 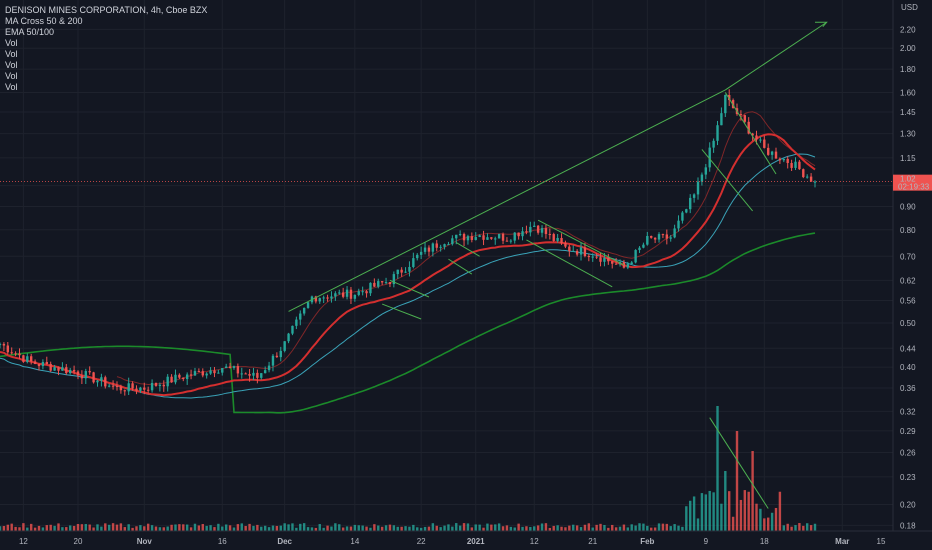 What do you see at coordinates (11, 65) in the screenshot?
I see `legend-line-4: Vol` at bounding box center [11, 65].